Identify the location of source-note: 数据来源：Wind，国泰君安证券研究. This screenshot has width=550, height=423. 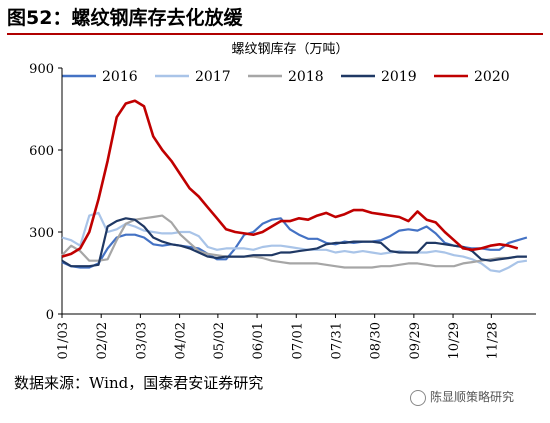
(139, 383).